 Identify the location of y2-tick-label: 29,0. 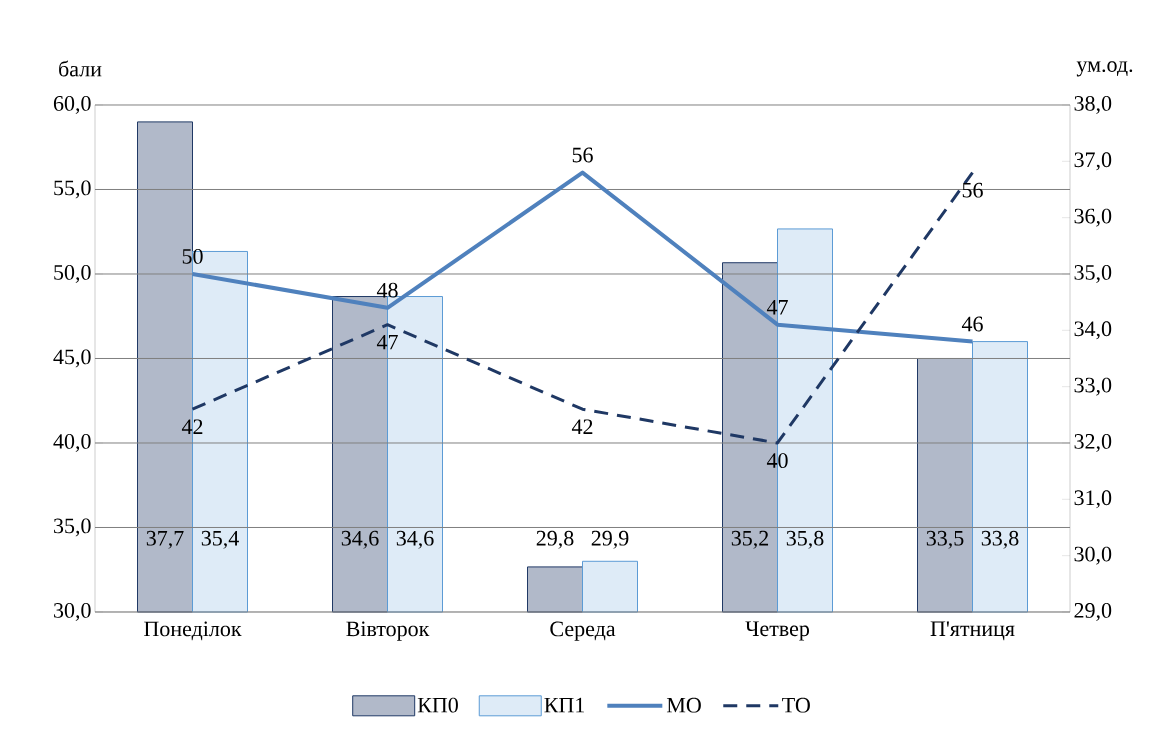
(1093, 611).